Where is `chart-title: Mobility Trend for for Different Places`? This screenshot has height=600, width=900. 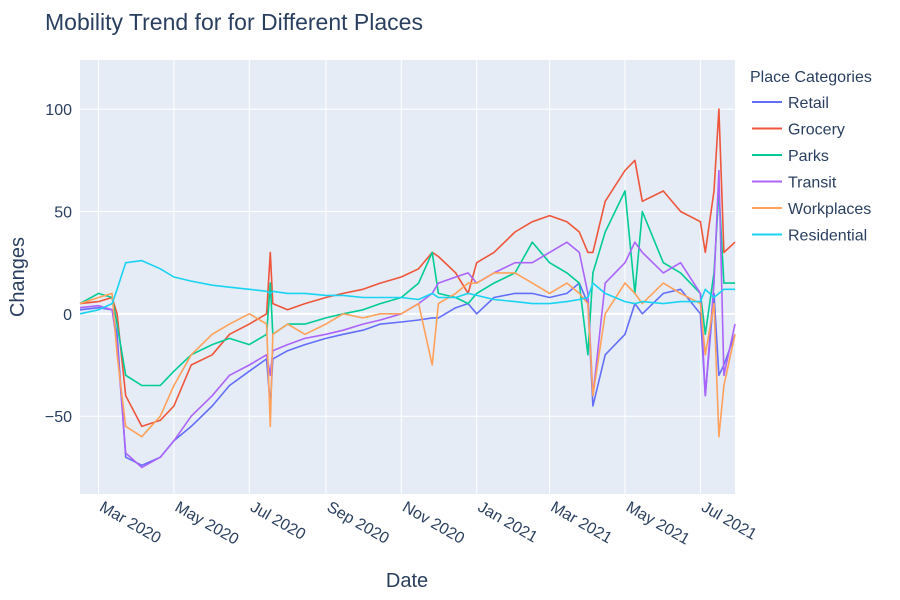
chart-title: Mobility Trend for for Different Places is located at coordinates (234, 22).